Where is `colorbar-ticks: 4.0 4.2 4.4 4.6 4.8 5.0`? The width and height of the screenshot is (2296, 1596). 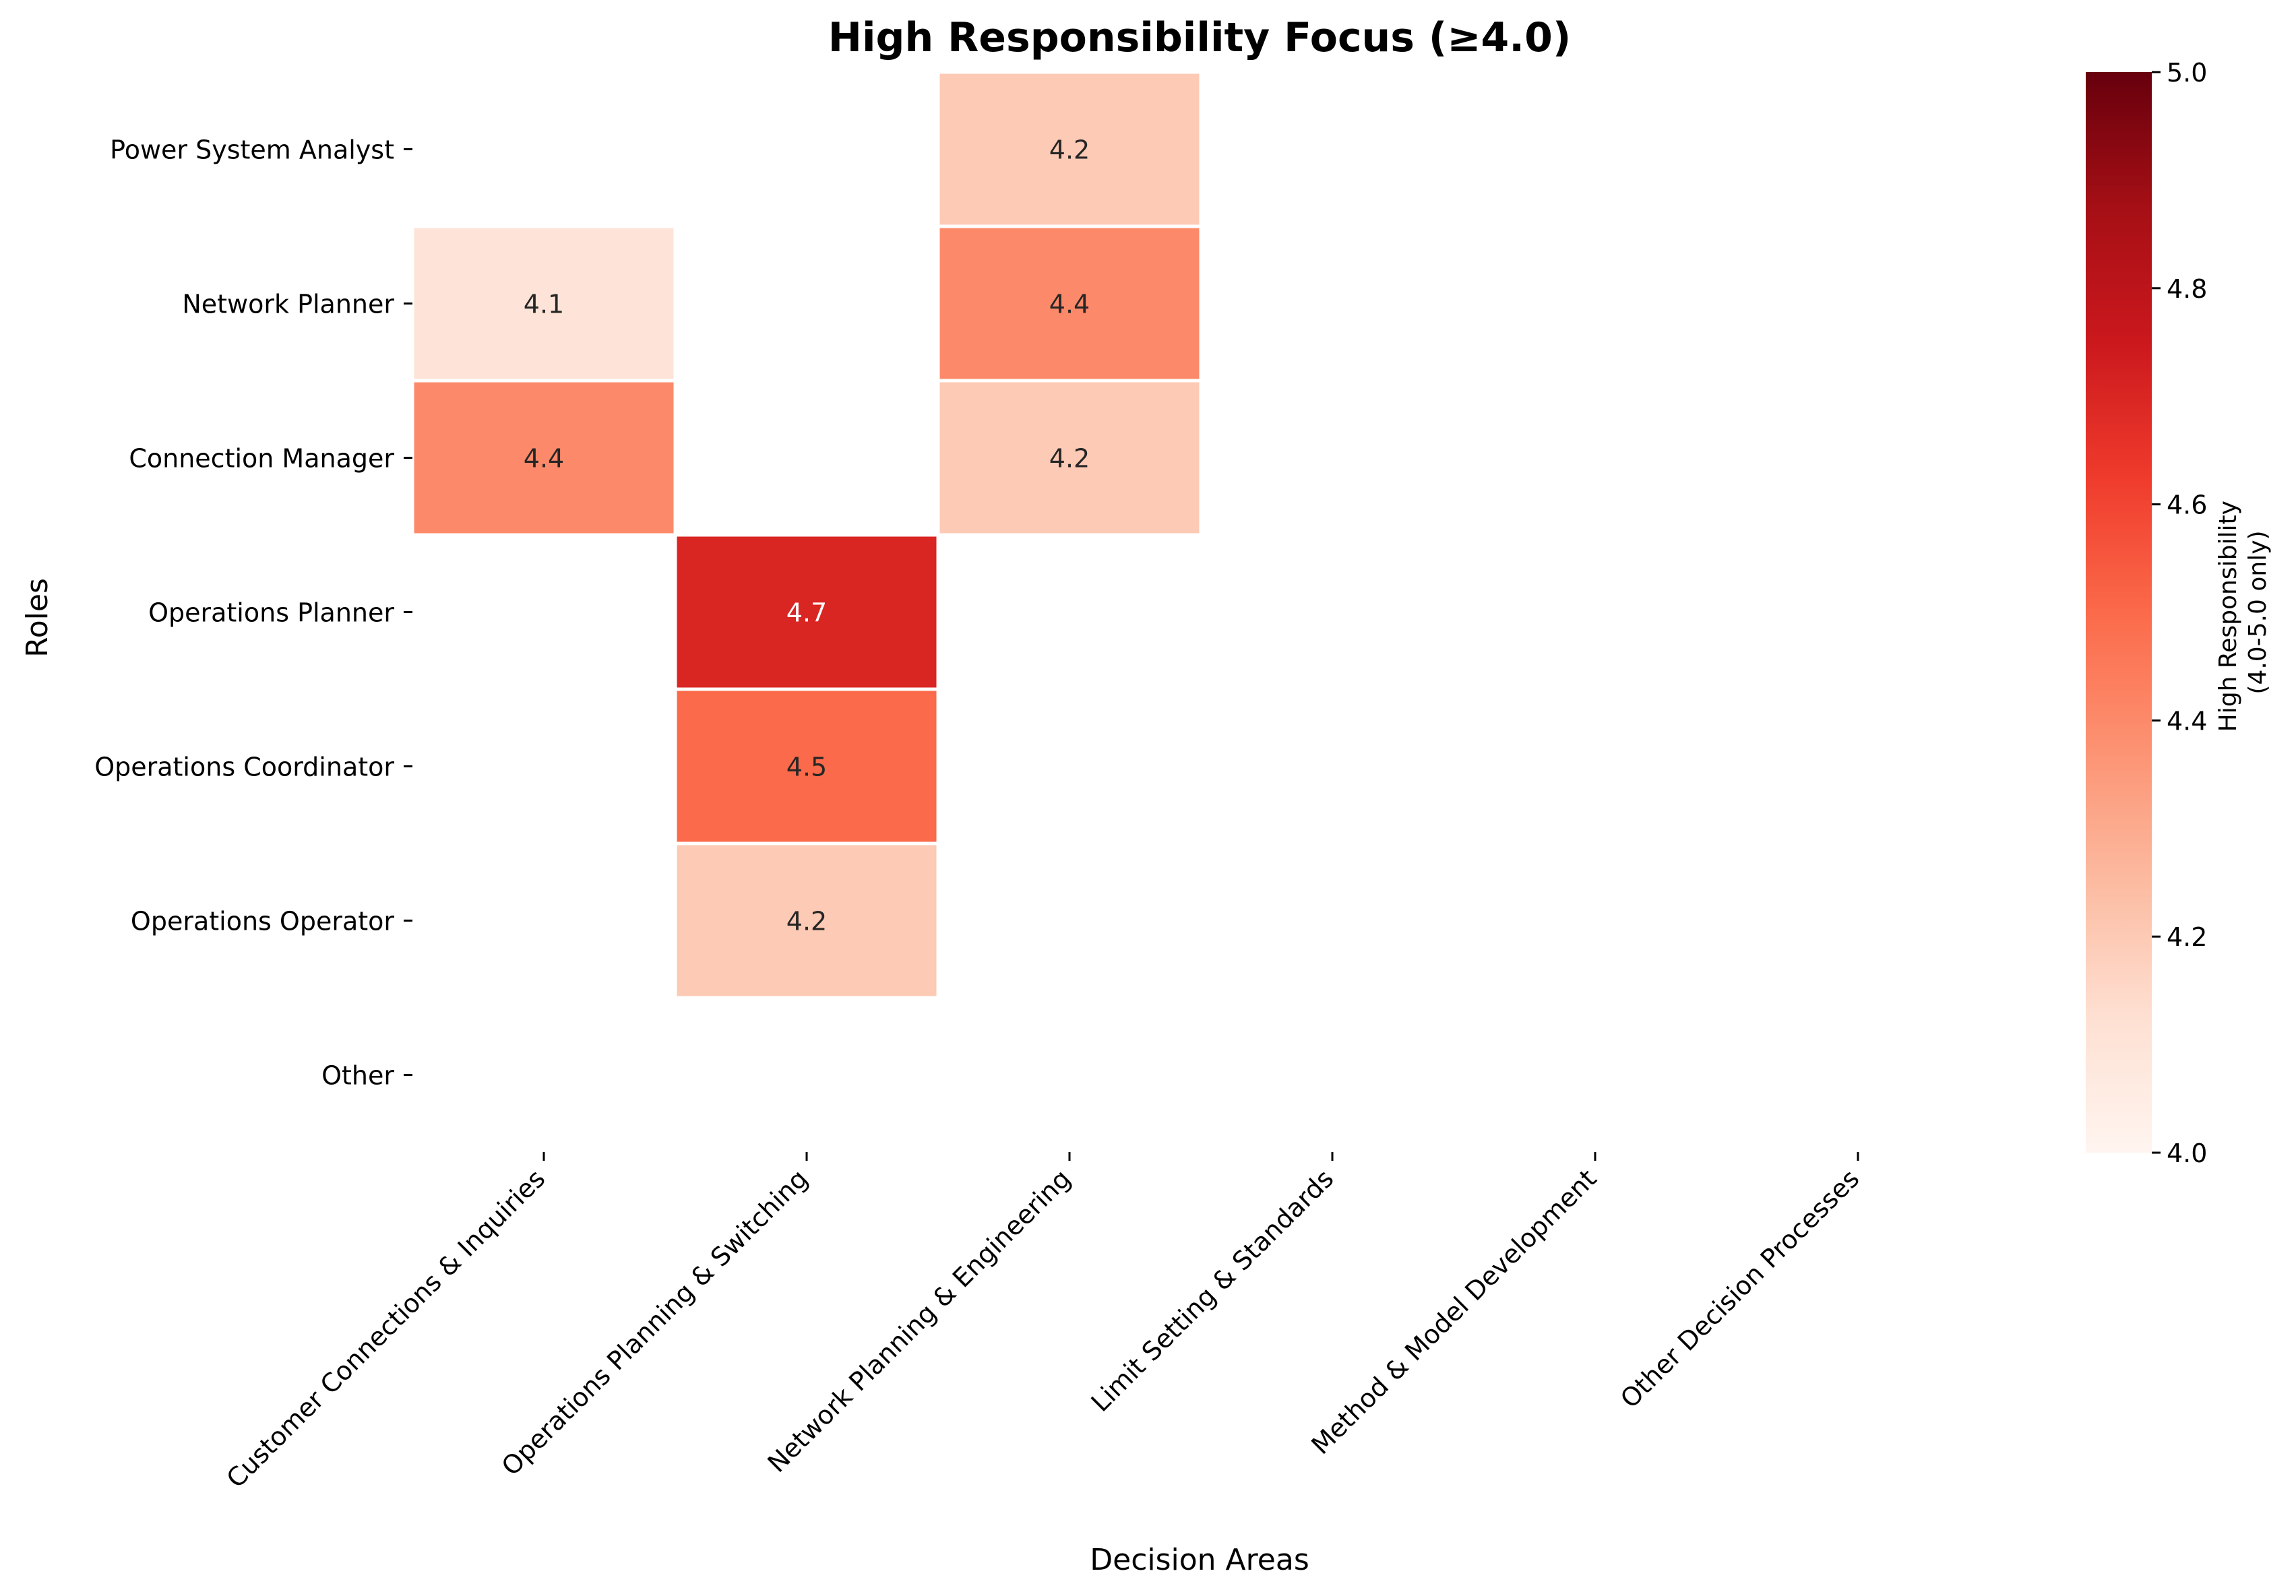
colorbar-ticks: 4.0 4.2 4.4 4.6 4.8 5.0 is located at coordinates (2179, 613).